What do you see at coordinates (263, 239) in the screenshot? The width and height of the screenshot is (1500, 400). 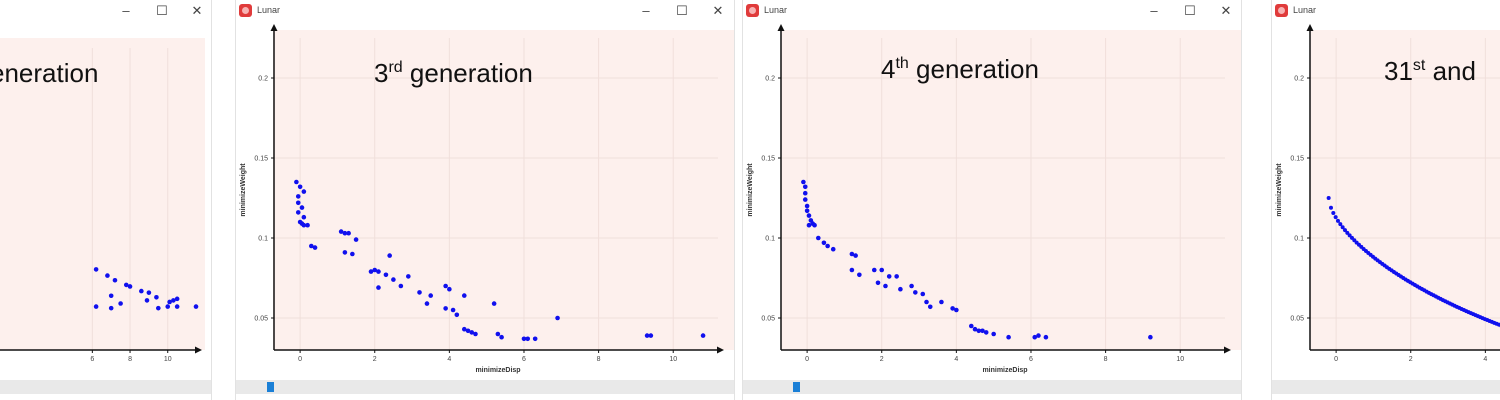 I see `y-tick-label: 0.1` at bounding box center [263, 239].